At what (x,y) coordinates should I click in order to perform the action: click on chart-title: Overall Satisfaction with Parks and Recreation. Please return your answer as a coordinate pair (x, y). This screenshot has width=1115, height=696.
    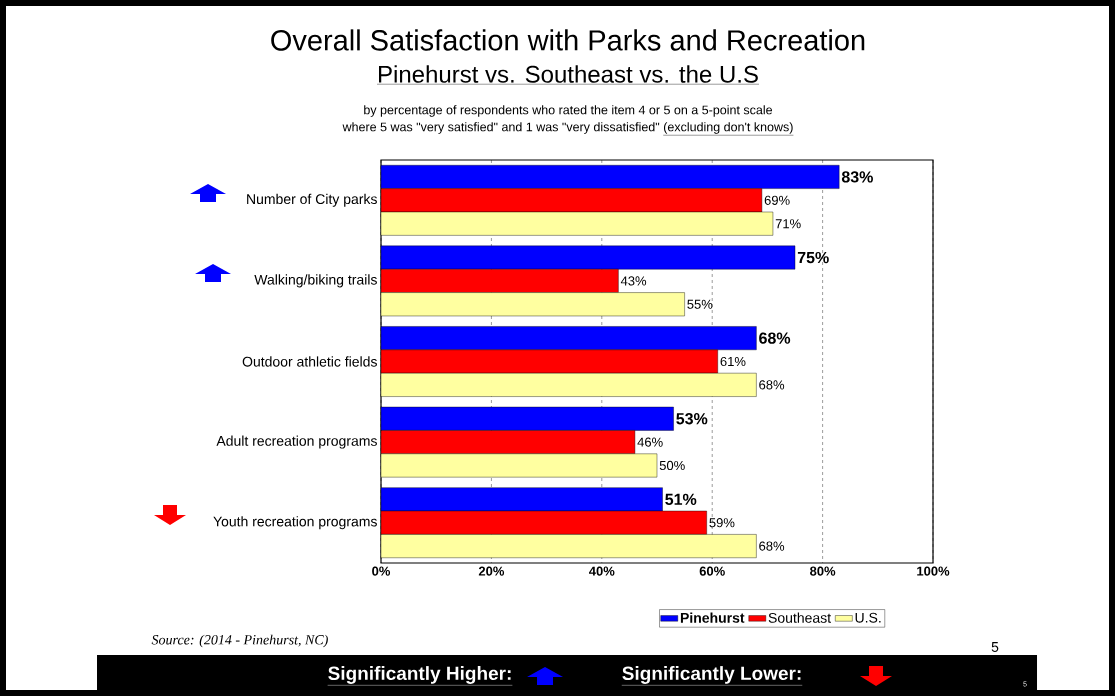
    Looking at the image, I should click on (568, 40).